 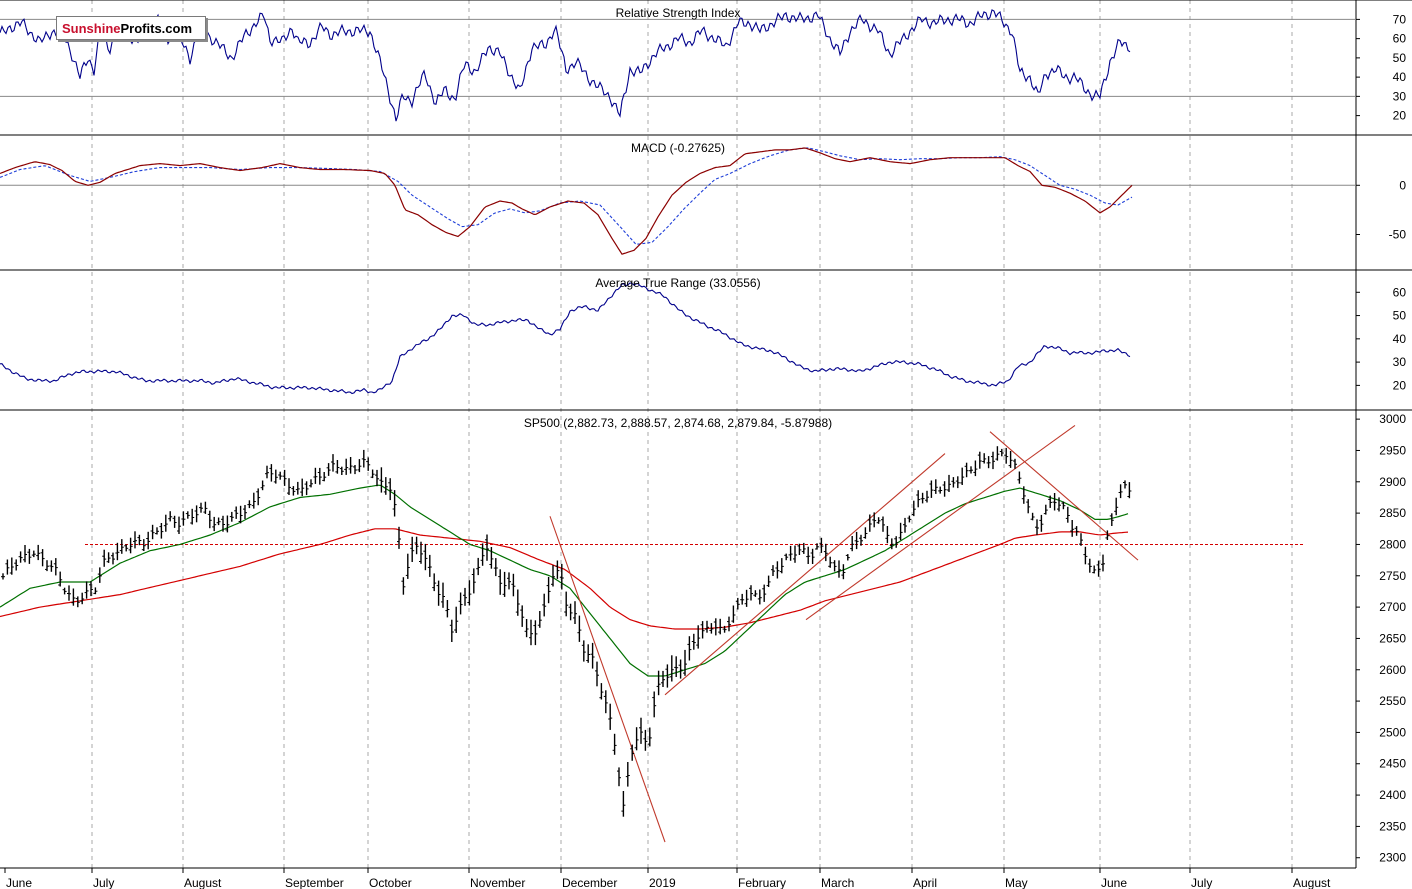 I want to click on month-label: December, so click(x=589, y=882).